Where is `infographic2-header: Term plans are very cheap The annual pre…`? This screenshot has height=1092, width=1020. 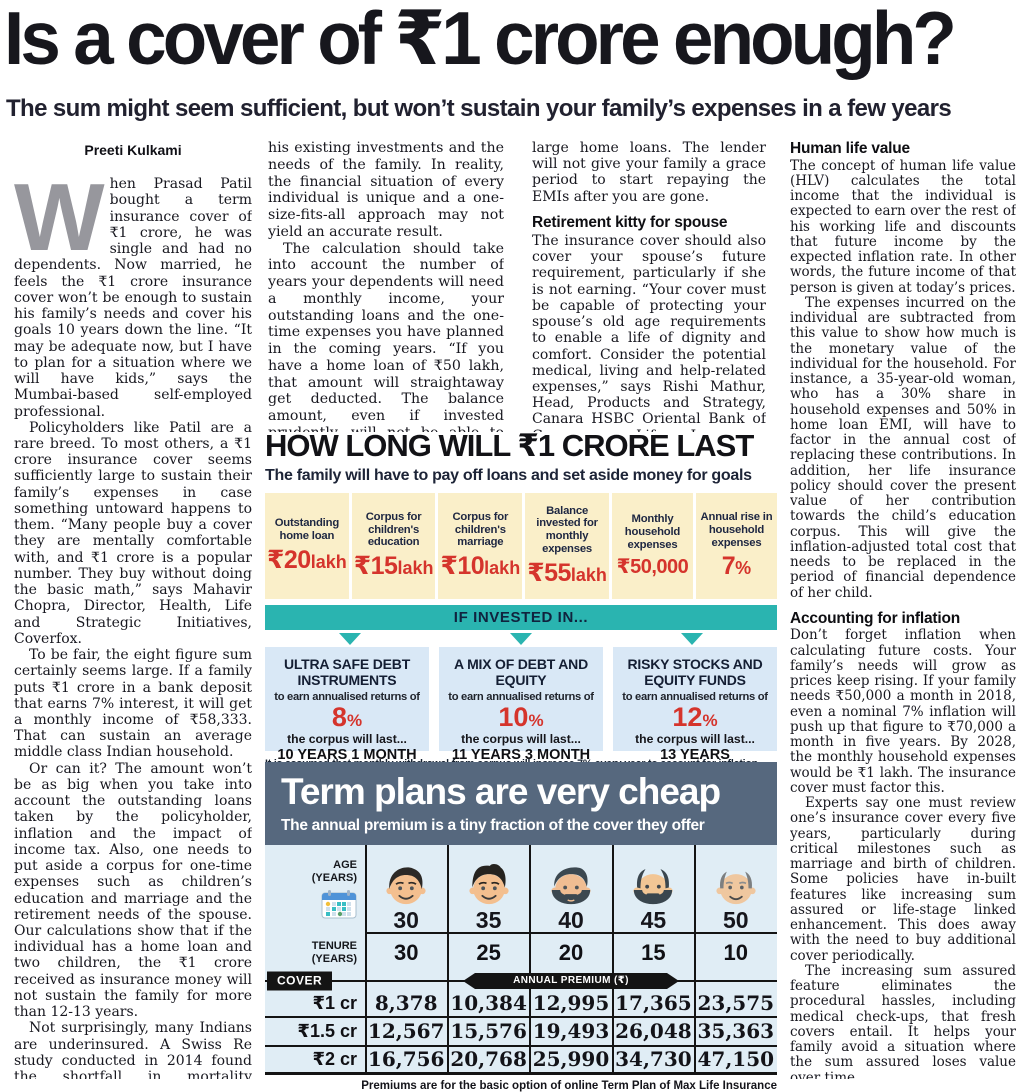 infographic2-header: Term plans are very cheap The annual pre… is located at coordinates (521, 803).